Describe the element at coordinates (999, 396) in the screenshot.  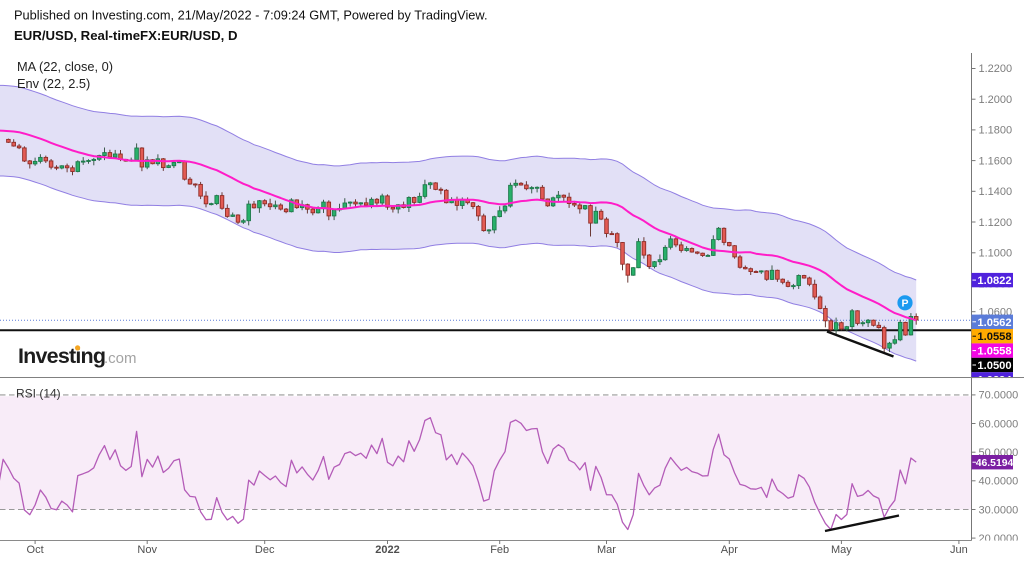
I see `svg-text: 70.0000` at that location.